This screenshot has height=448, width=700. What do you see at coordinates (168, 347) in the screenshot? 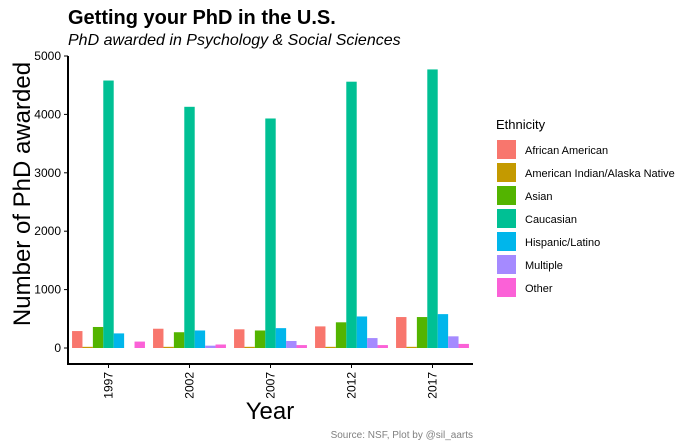
I see `bar-american-indian-alaska-native-2002` at bounding box center [168, 347].